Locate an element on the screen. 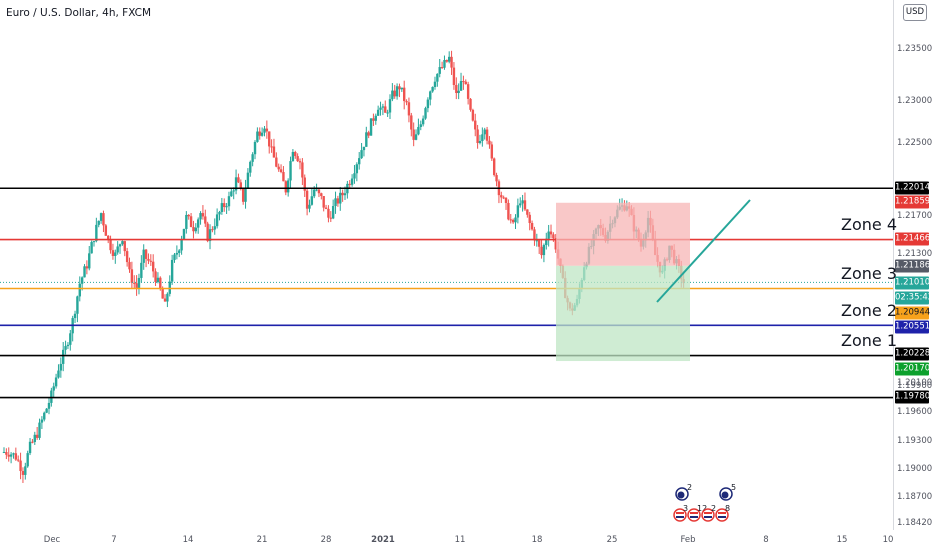 The height and width of the screenshot is (550, 932). zone-label: Zone 1 is located at coordinates (869, 340).